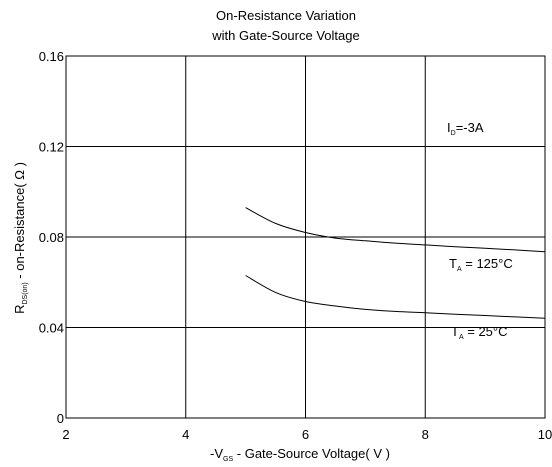  Describe the element at coordinates (486, 331) in the screenshot. I see `series-label-25c-rest: = 25°C` at that location.